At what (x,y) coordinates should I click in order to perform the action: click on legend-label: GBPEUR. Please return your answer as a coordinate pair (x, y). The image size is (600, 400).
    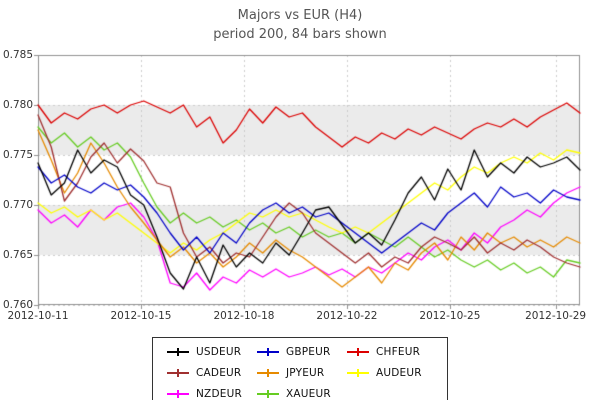
    Looking at the image, I should click on (308, 352).